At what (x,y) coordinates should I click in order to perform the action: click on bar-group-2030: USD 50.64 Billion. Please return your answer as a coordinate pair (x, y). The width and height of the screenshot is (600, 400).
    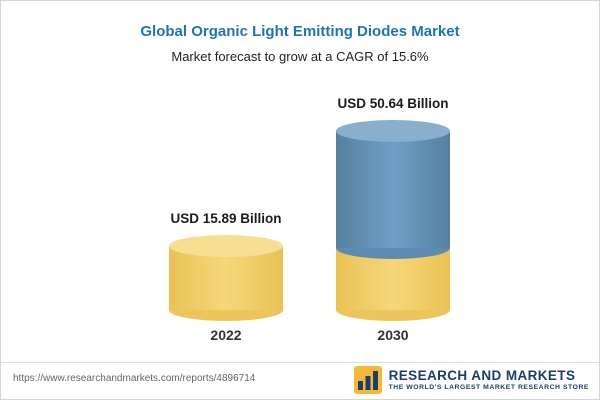
    Looking at the image, I should click on (393, 218).